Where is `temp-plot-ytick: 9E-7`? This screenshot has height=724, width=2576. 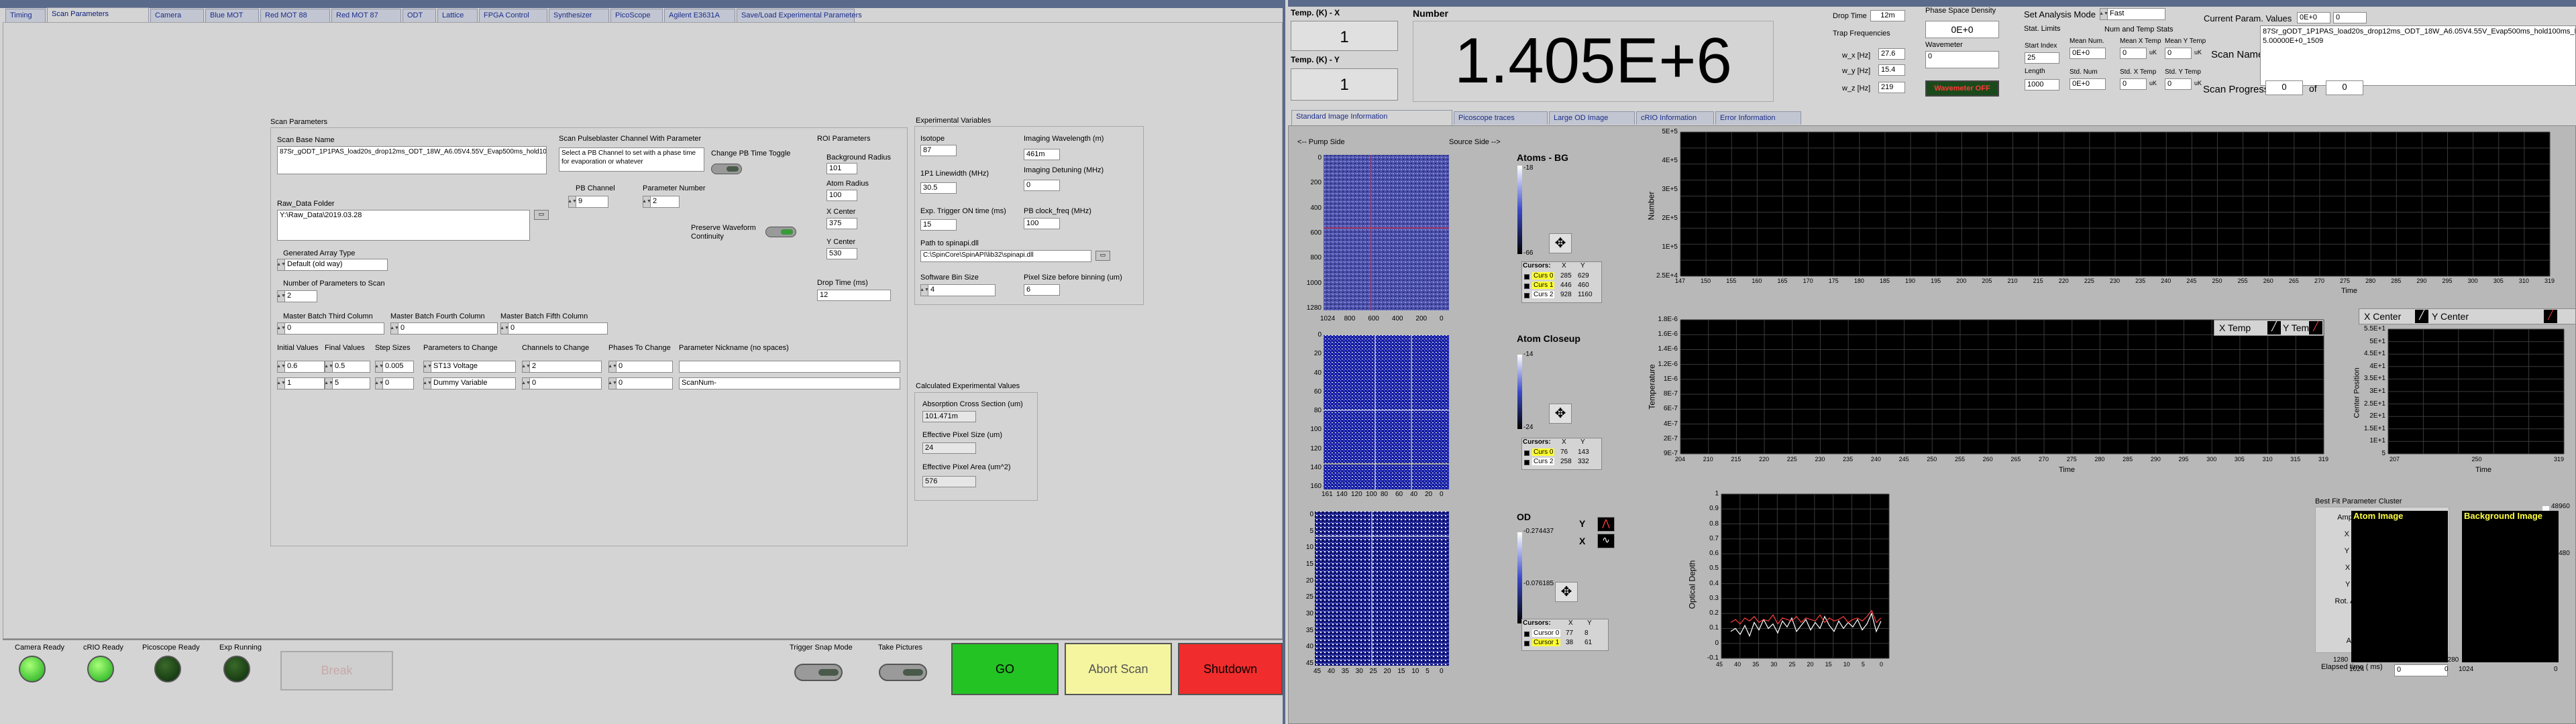
temp-plot-ytick: 9E-7 is located at coordinates (1670, 453).